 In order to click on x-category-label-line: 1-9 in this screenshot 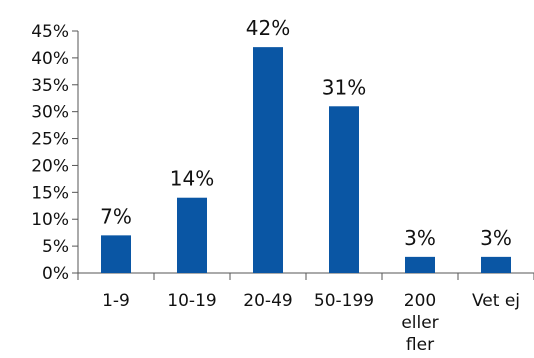, I will do `click(116, 301)`.